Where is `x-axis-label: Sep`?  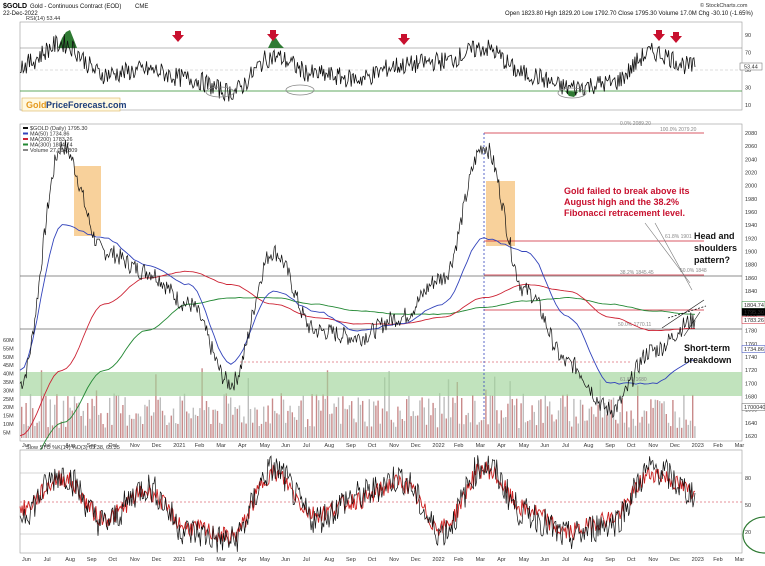 x-axis-label: Sep is located at coordinates (92, 560).